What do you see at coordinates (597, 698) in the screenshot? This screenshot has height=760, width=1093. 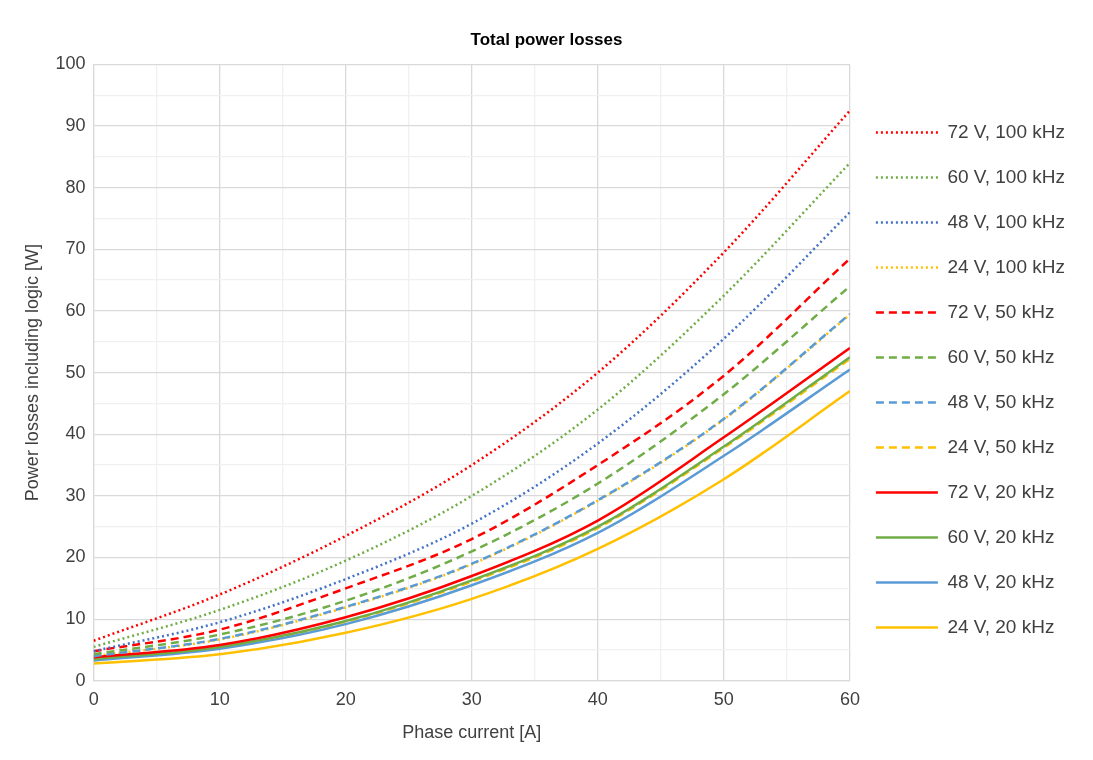 I see `x-tick-label: 40` at bounding box center [597, 698].